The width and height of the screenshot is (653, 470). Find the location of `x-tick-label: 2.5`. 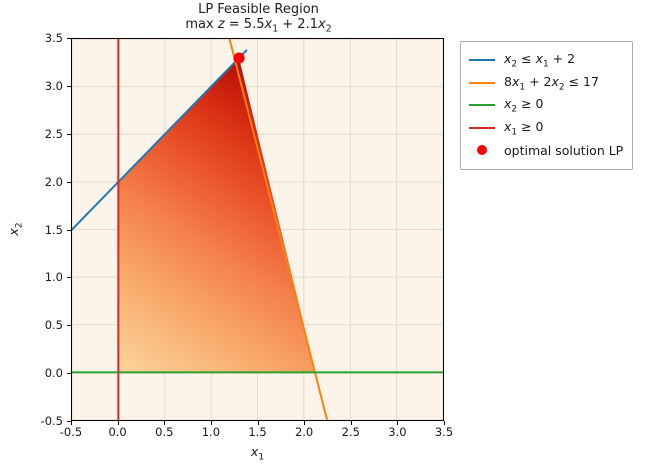

x-tick-label: 2.5 is located at coordinates (350, 432).